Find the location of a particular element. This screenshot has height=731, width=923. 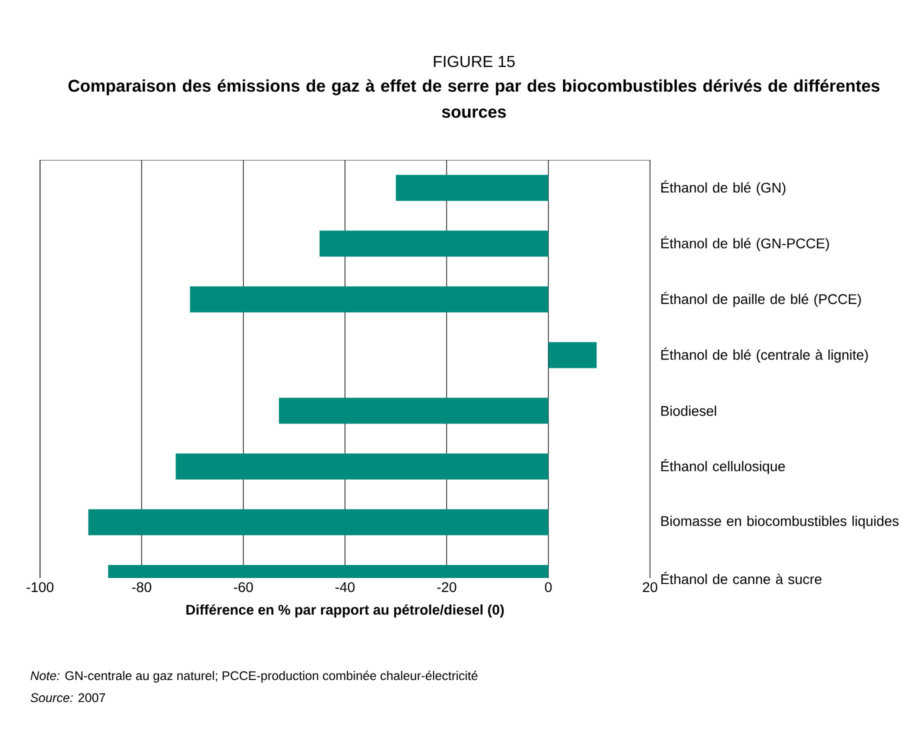

x-axis-title: Différence en % par rapport au pétrole/diesel (0) is located at coordinates (345, 611).